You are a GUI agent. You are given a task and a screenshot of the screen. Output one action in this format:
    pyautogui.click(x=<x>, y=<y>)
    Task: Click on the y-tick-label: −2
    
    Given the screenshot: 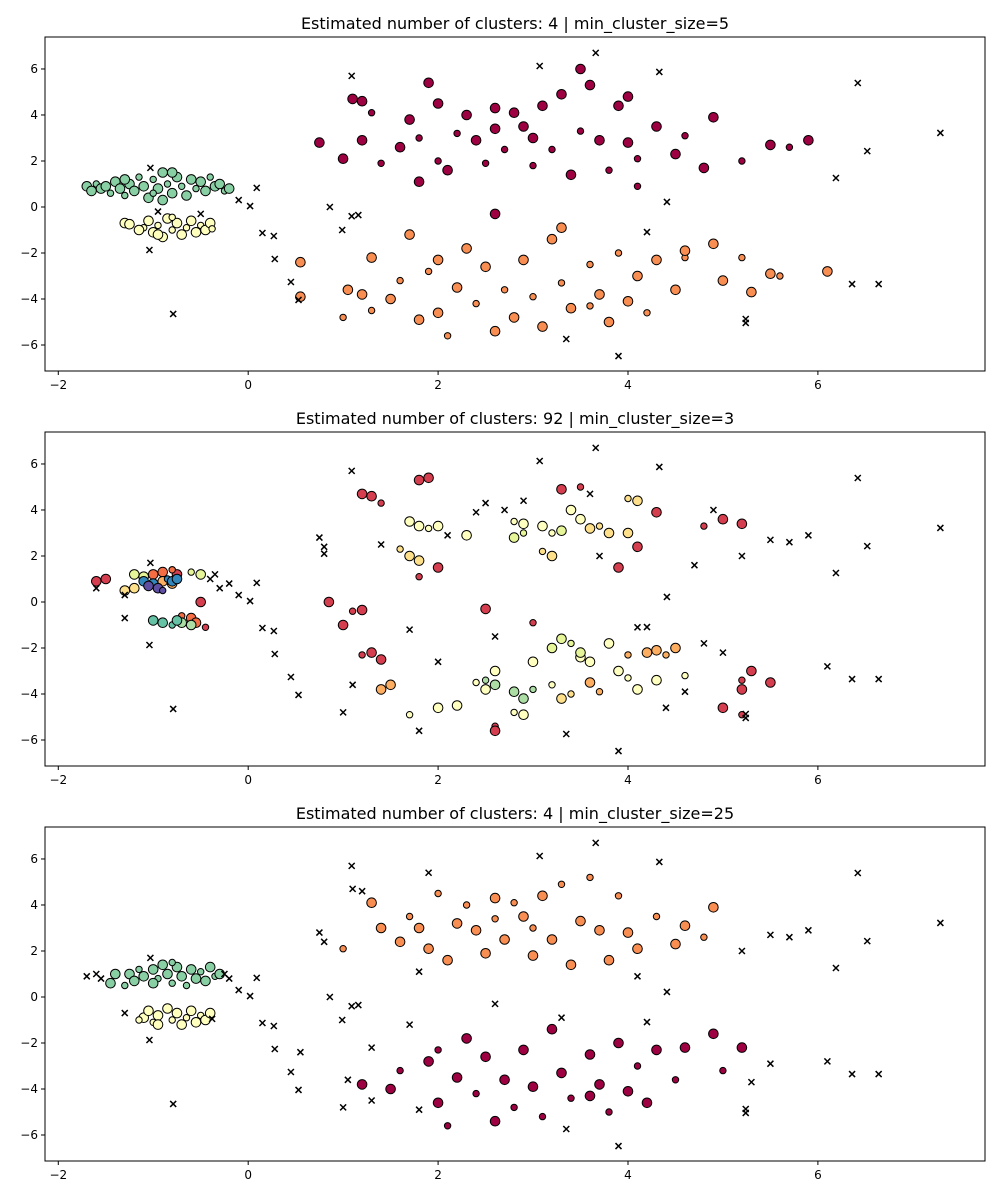 What is the action you would take?
    pyautogui.click(x=29, y=648)
    